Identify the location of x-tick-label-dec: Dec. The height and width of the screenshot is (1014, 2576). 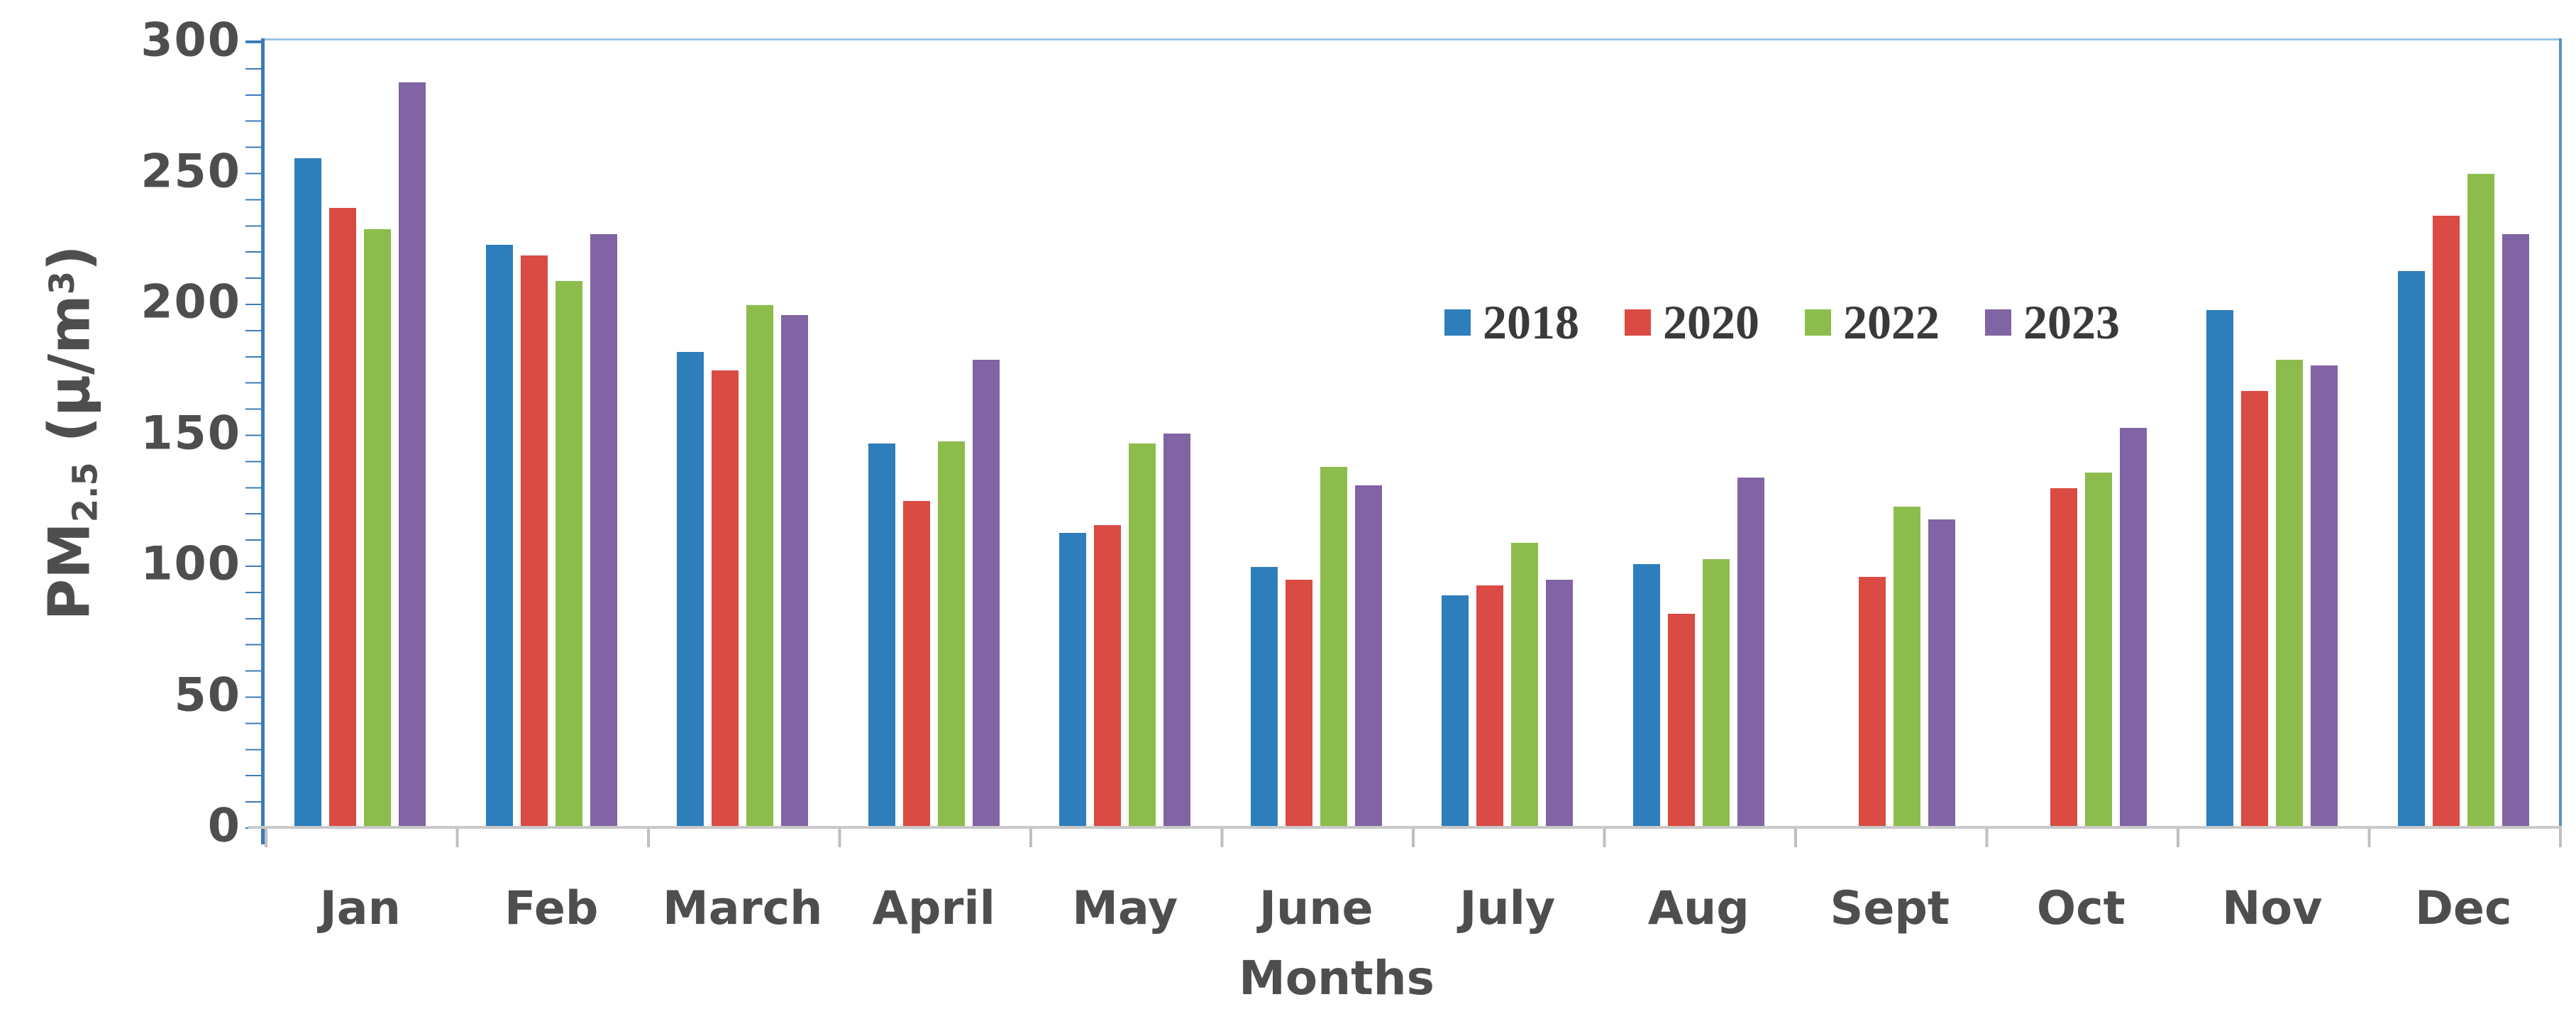
(2463, 909).